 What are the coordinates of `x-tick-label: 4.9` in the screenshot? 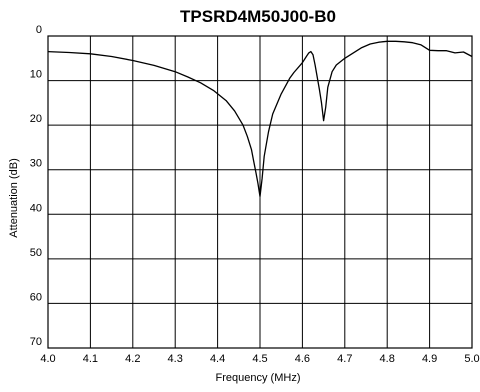 It's located at (429, 359).